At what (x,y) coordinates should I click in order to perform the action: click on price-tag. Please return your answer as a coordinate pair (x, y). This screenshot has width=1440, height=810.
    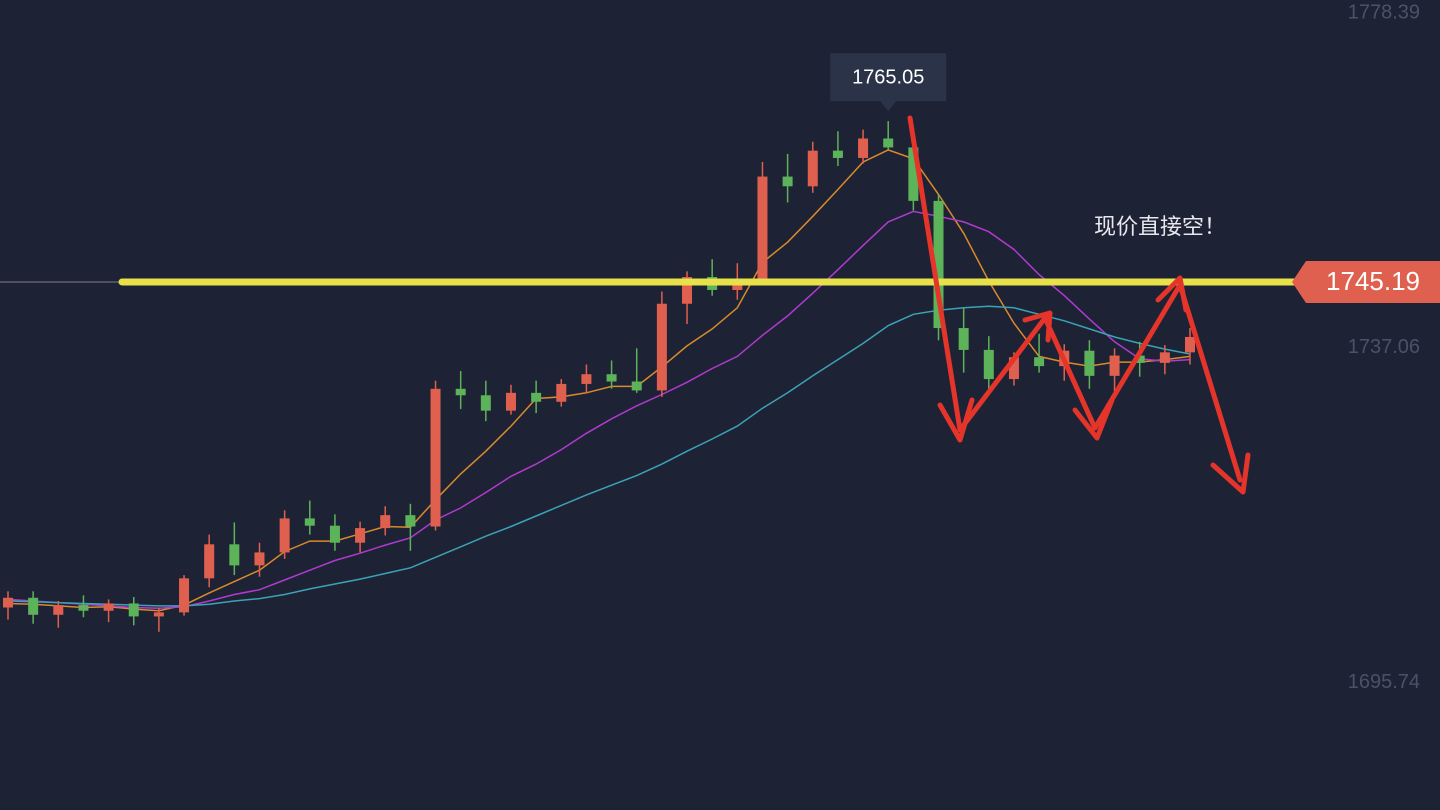
    Looking at the image, I should click on (1366, 281).